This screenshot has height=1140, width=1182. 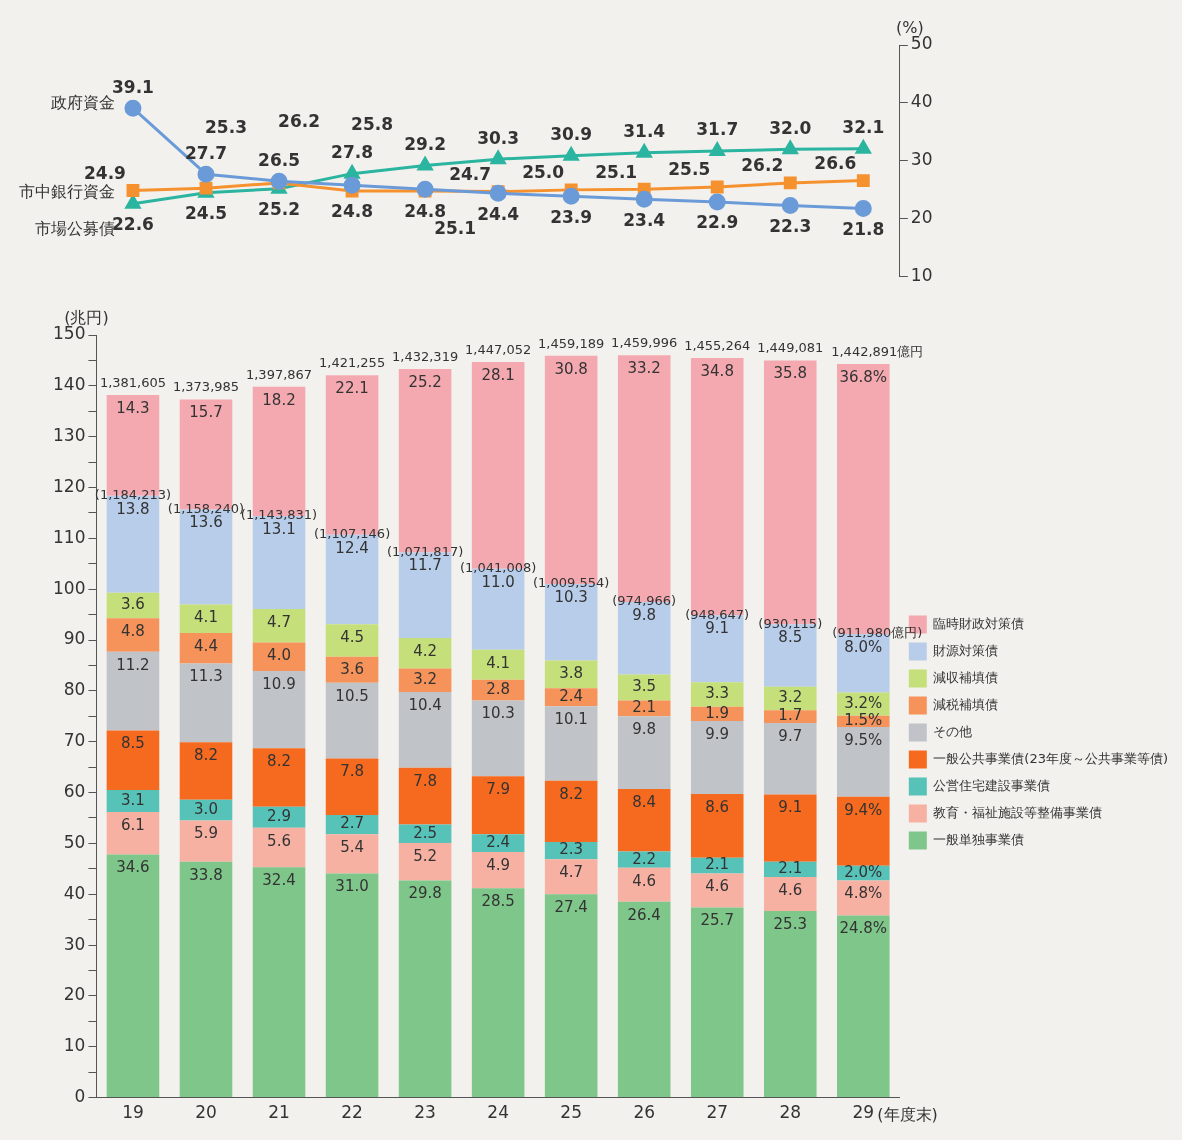 I want to click on data-label: 32.1, so click(x=863, y=127).